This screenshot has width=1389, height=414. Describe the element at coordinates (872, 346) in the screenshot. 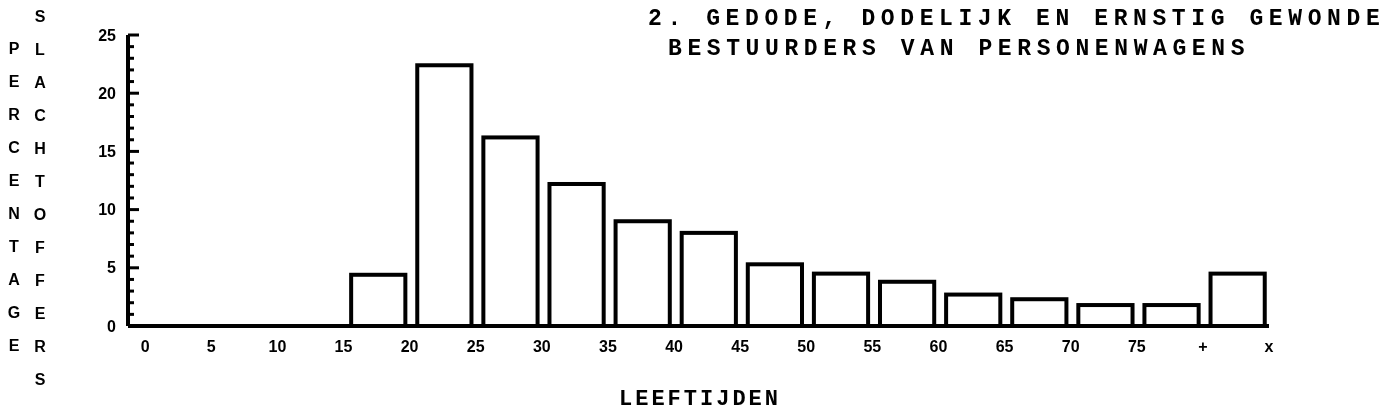

I see `x-tick-label: 55` at that location.